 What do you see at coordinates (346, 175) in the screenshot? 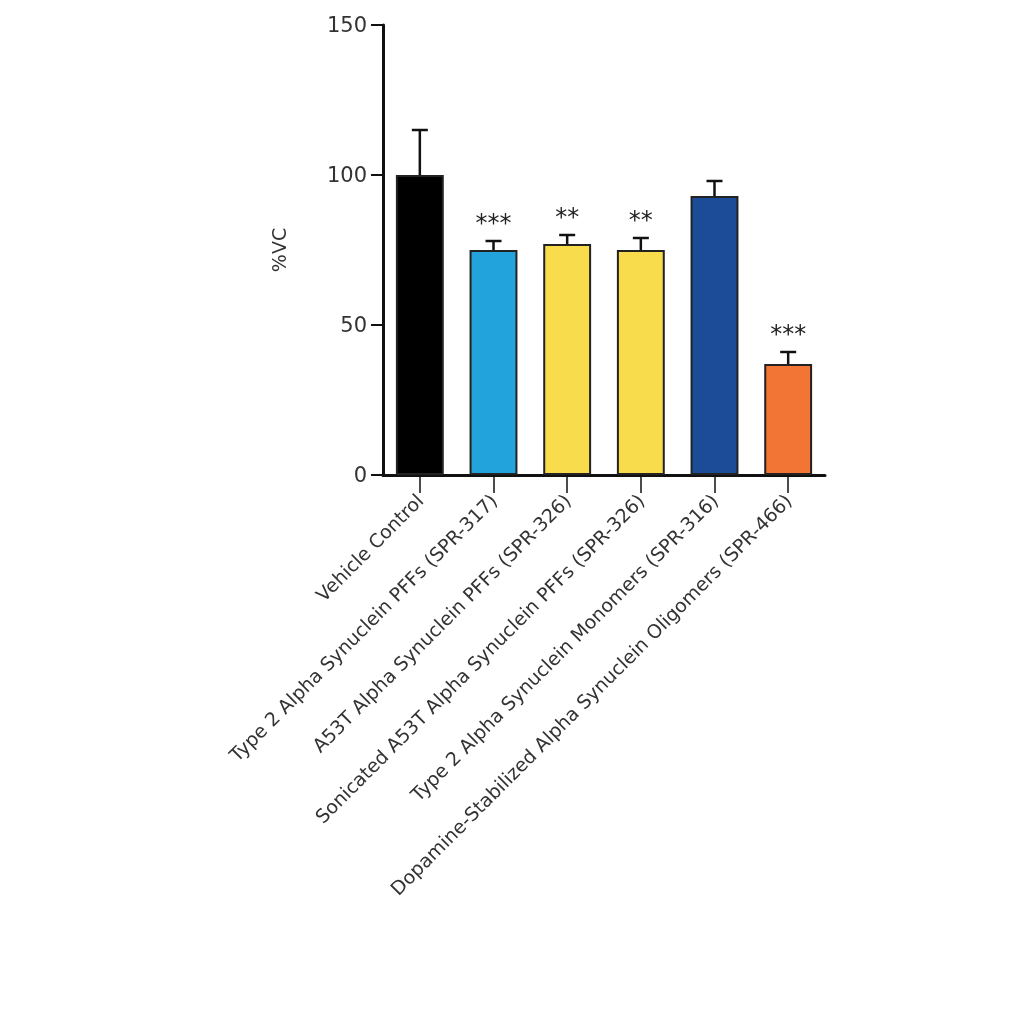
I see `y-tick-label: 100` at bounding box center [346, 175].